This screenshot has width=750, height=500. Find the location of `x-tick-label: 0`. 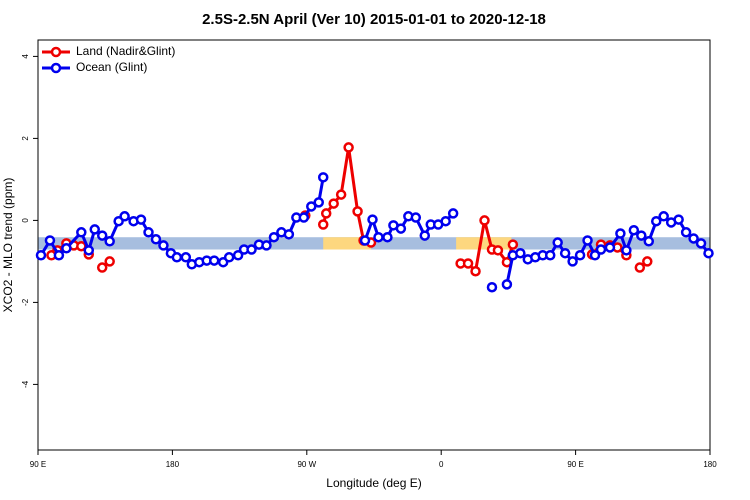

x-tick-label: 0 is located at coordinates (441, 464).